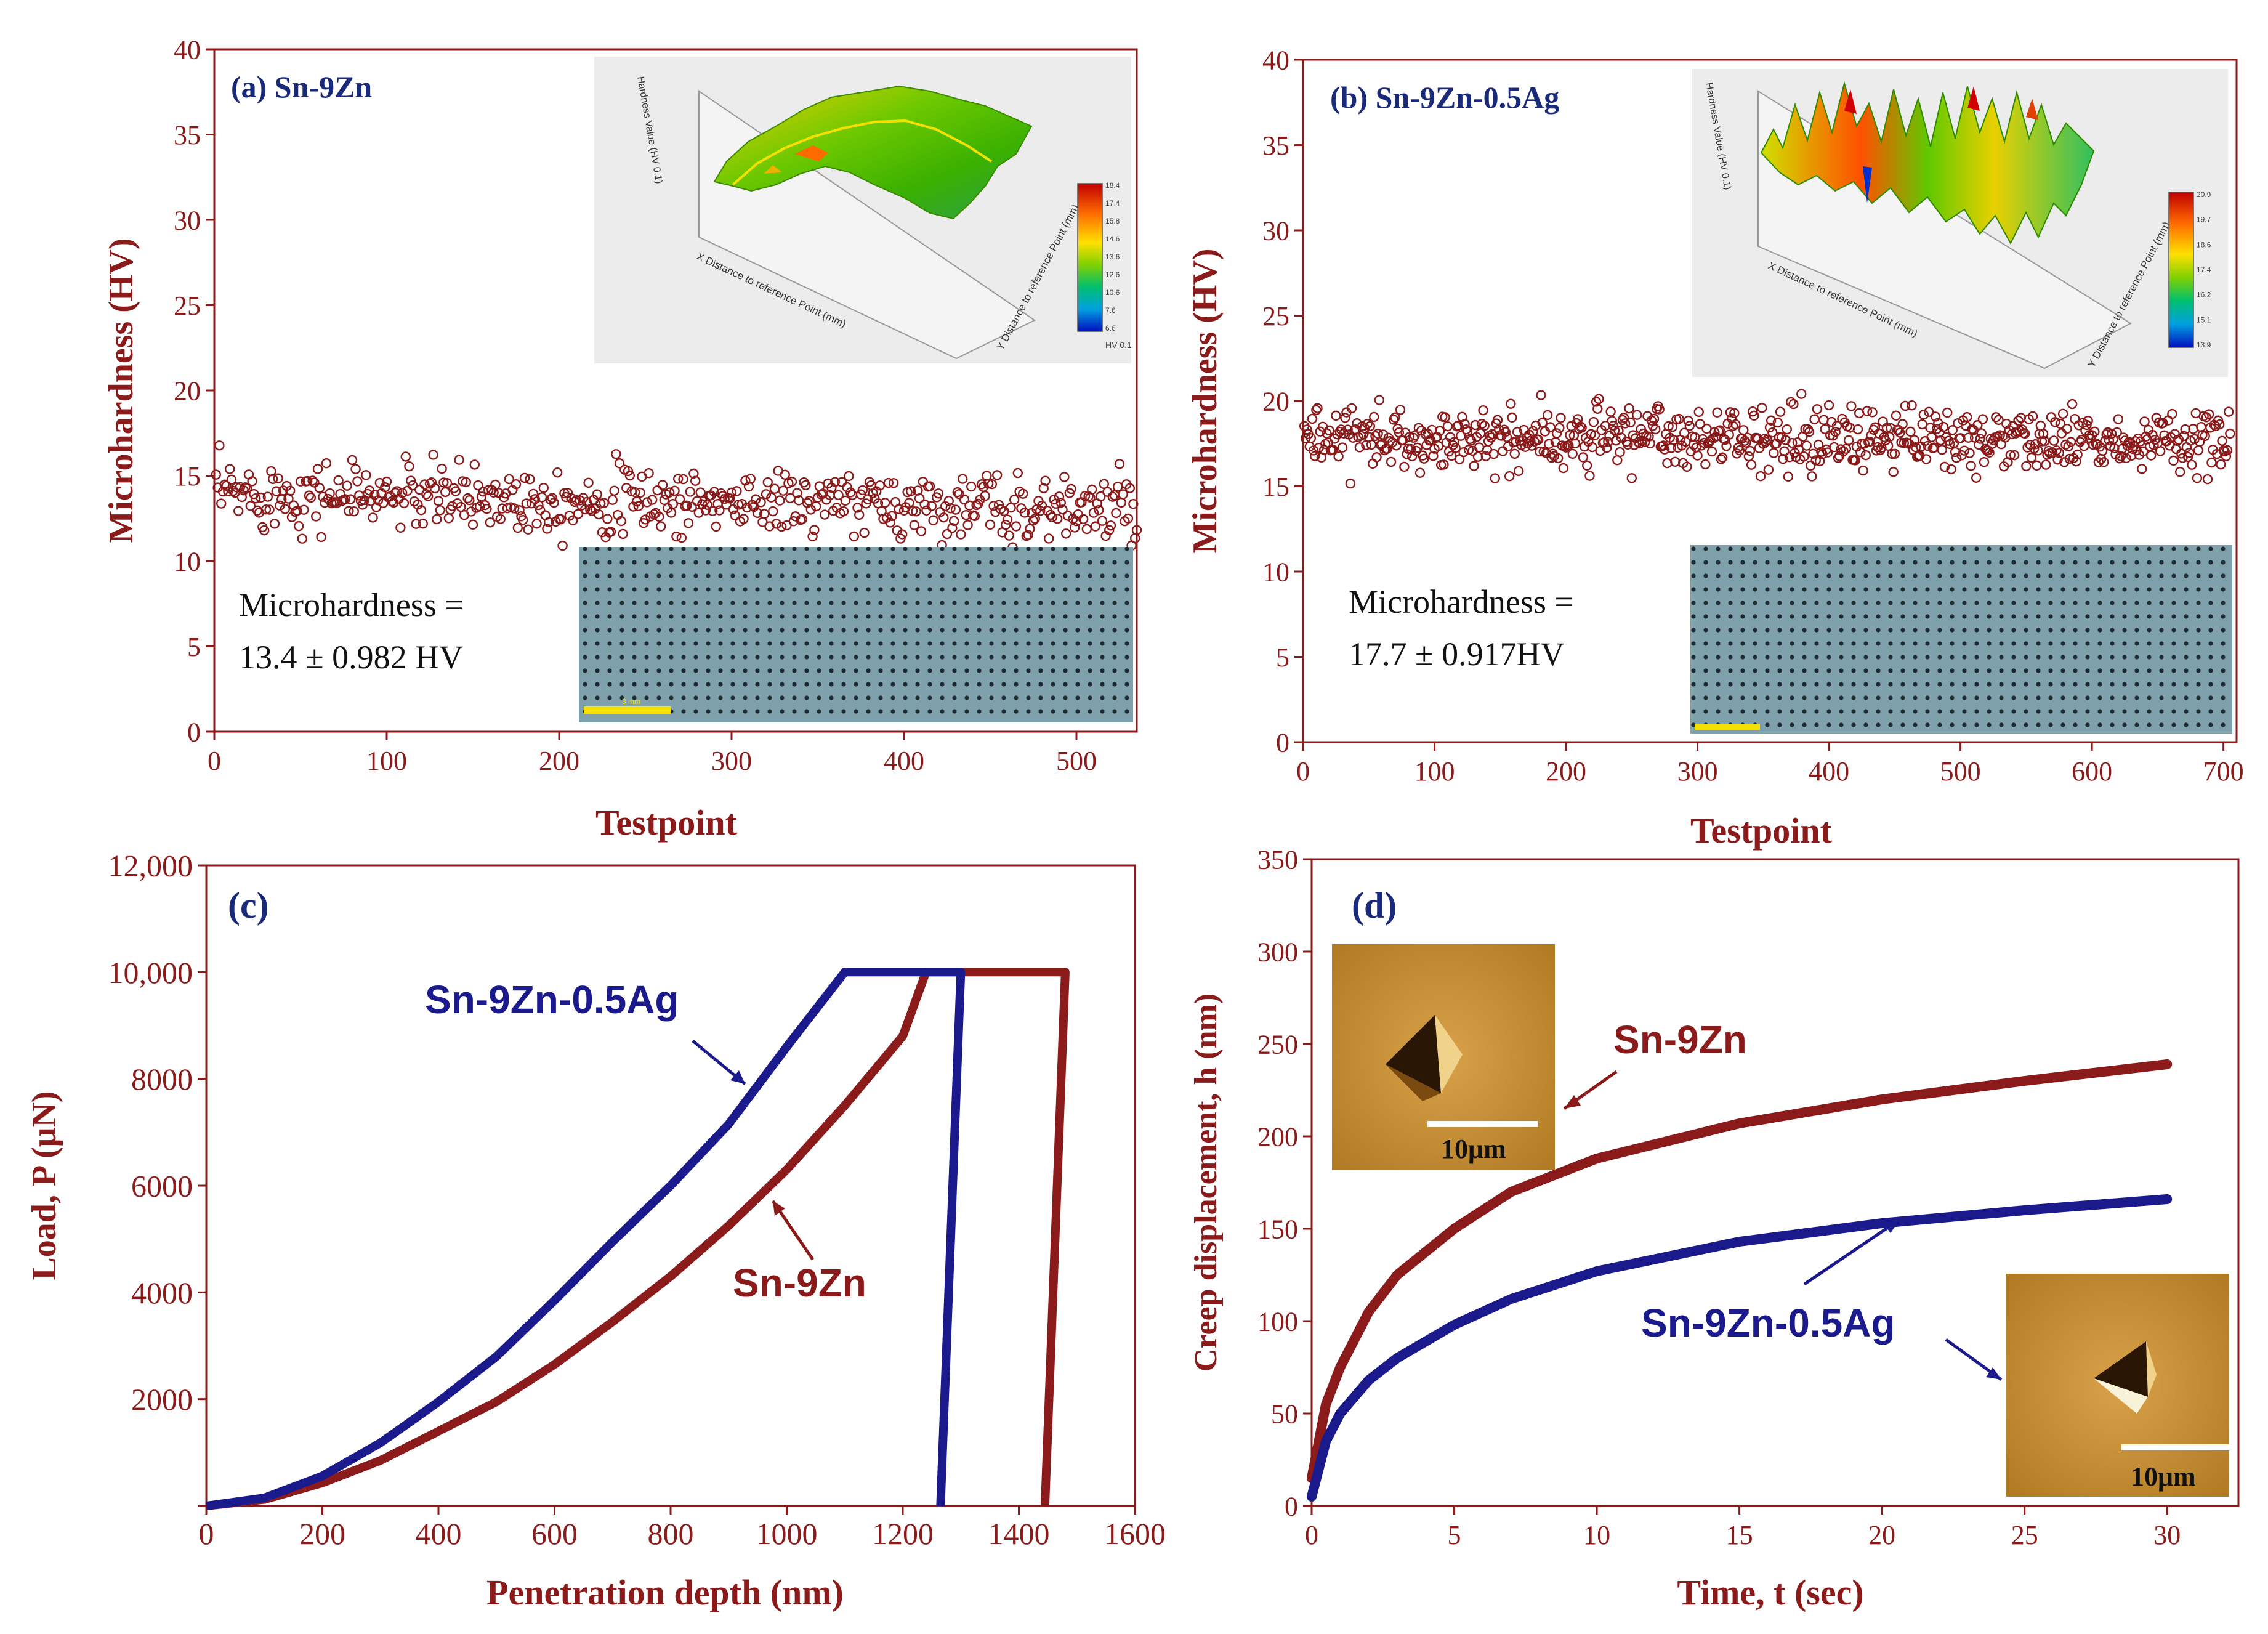  I want to click on panel-d-y-title: Creep displacement, h (nm), so click(1206, 1182).